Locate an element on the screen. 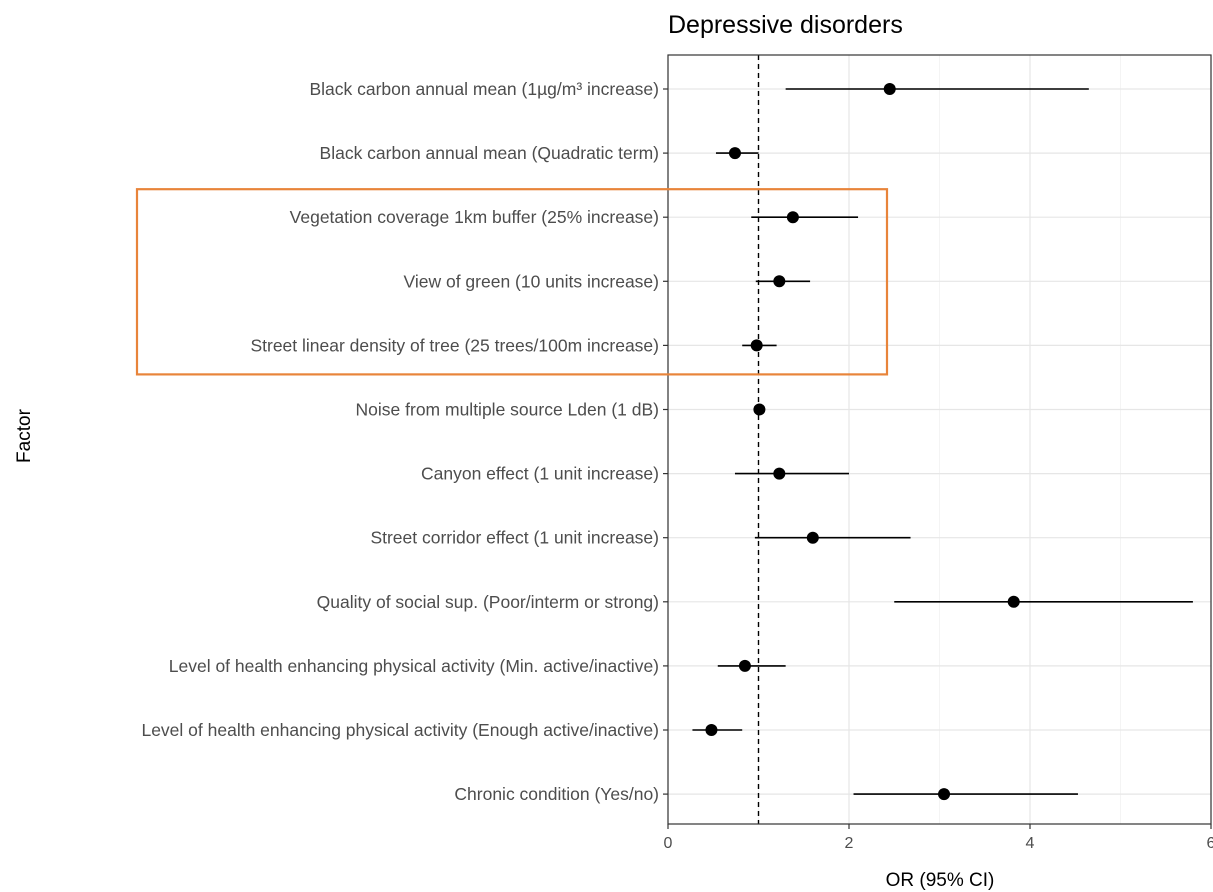 The width and height of the screenshot is (1213, 892). x-tick-label: 0 is located at coordinates (668, 843).